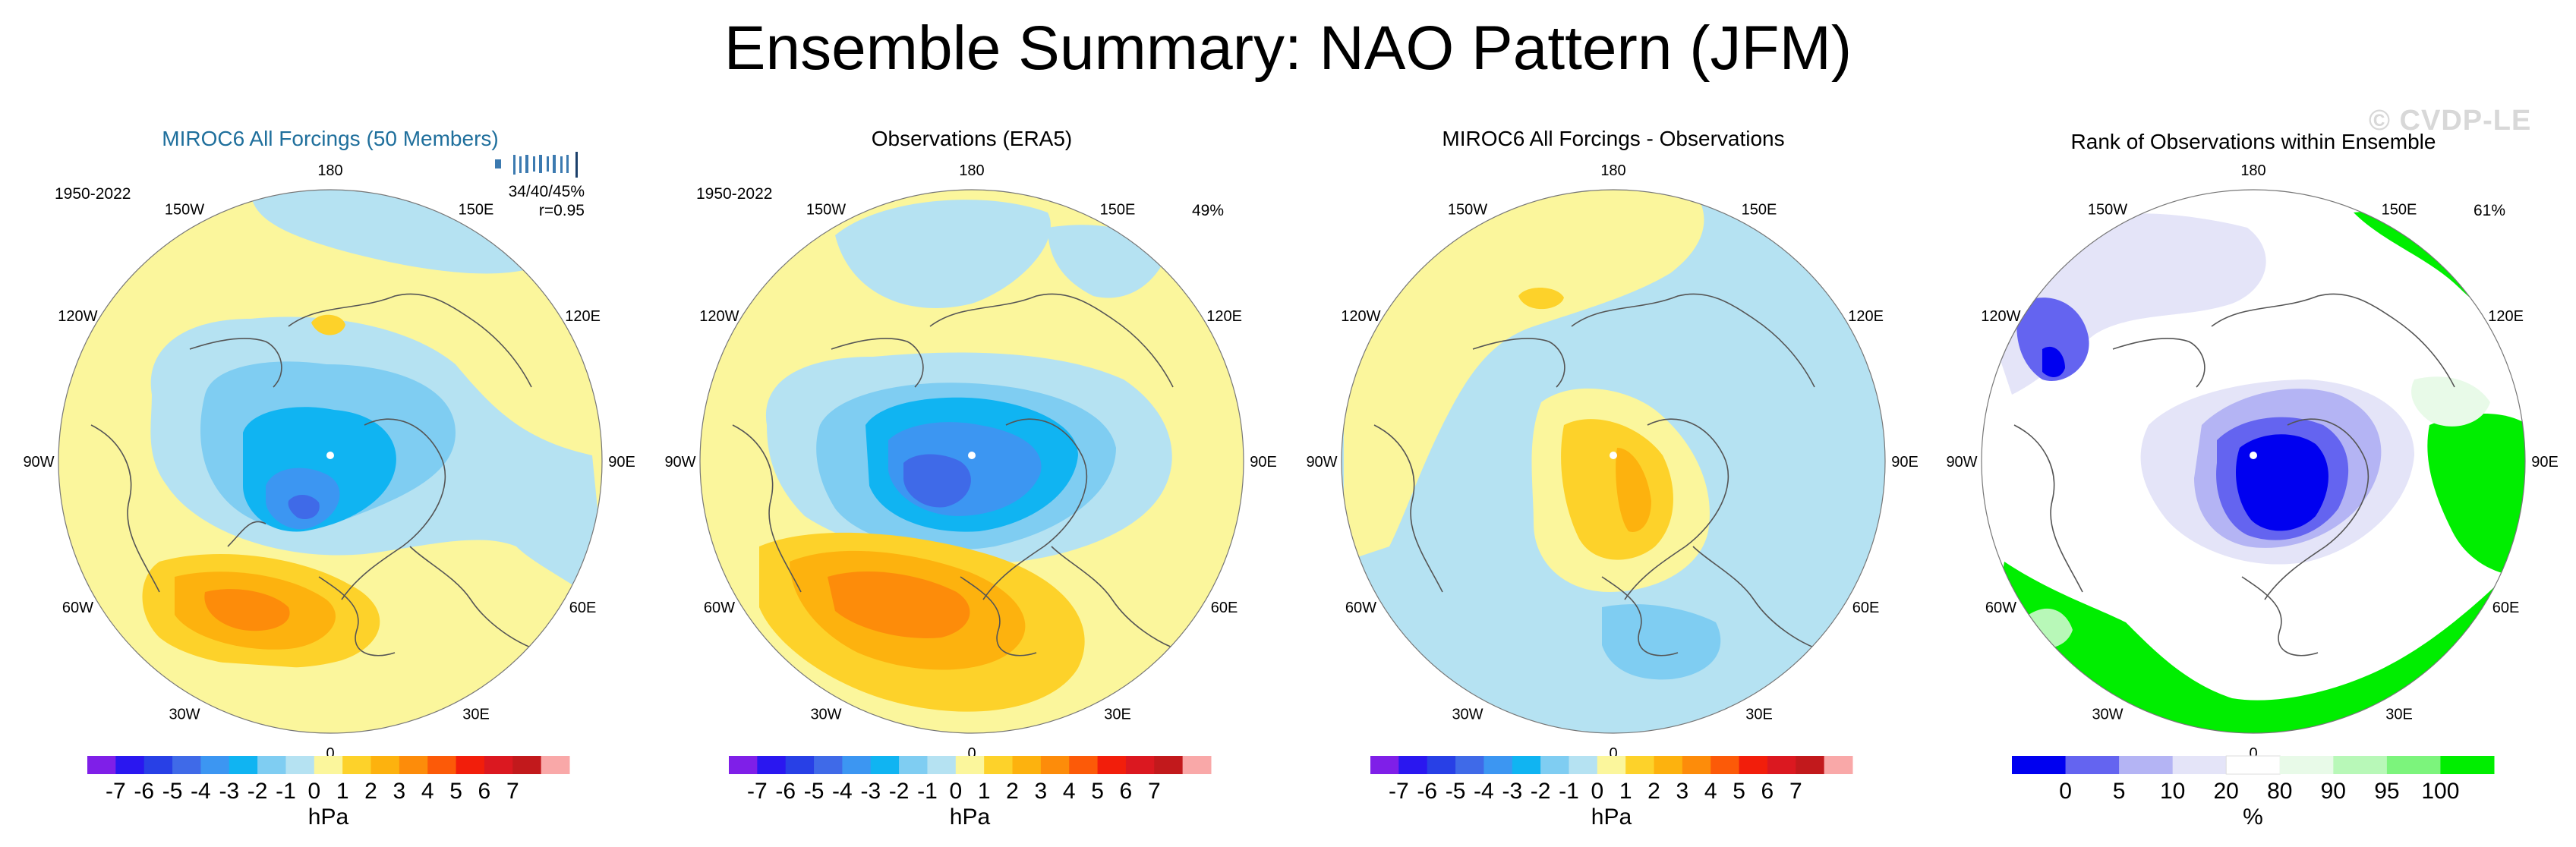 The width and height of the screenshot is (2576, 847). I want to click on colorbar-tick-label: 95, so click(2386, 791).